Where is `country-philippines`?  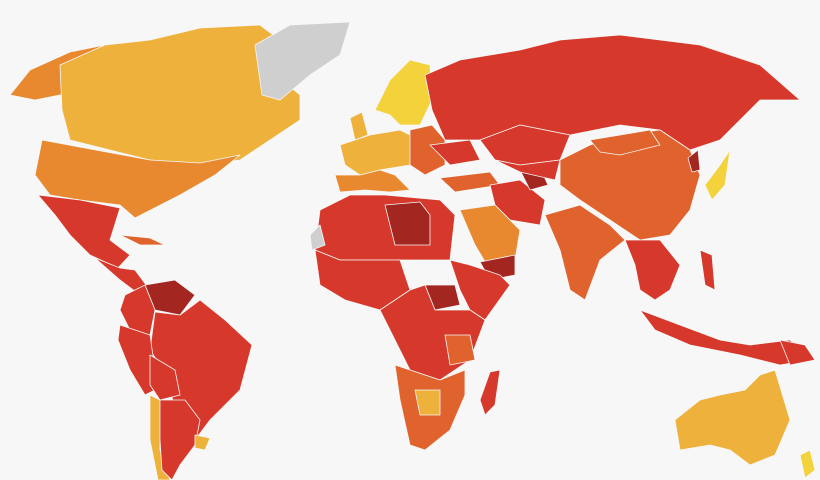
country-philippines is located at coordinates (707, 270).